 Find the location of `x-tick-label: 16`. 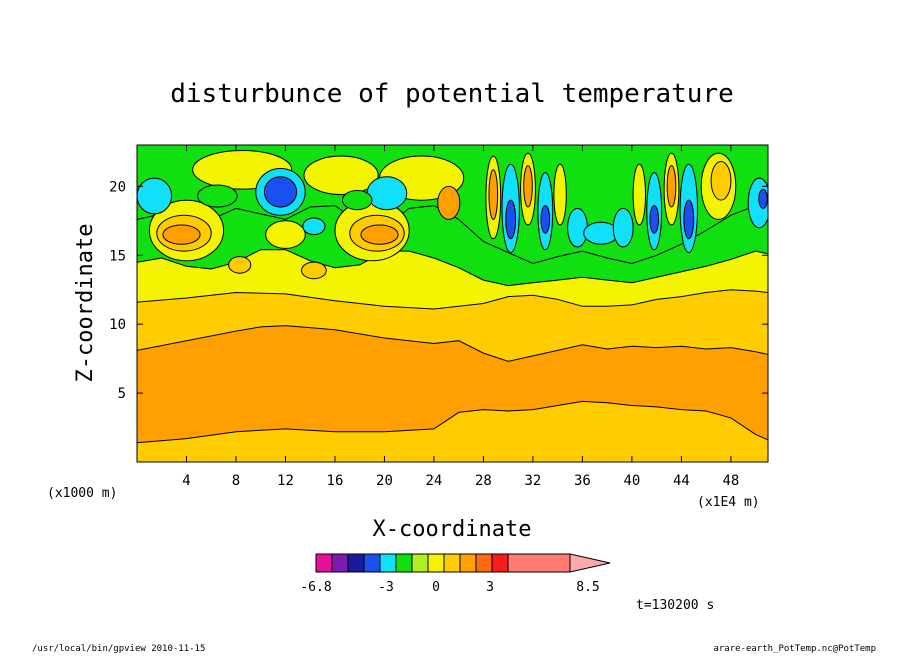

x-tick-label: 16 is located at coordinates (335, 481).